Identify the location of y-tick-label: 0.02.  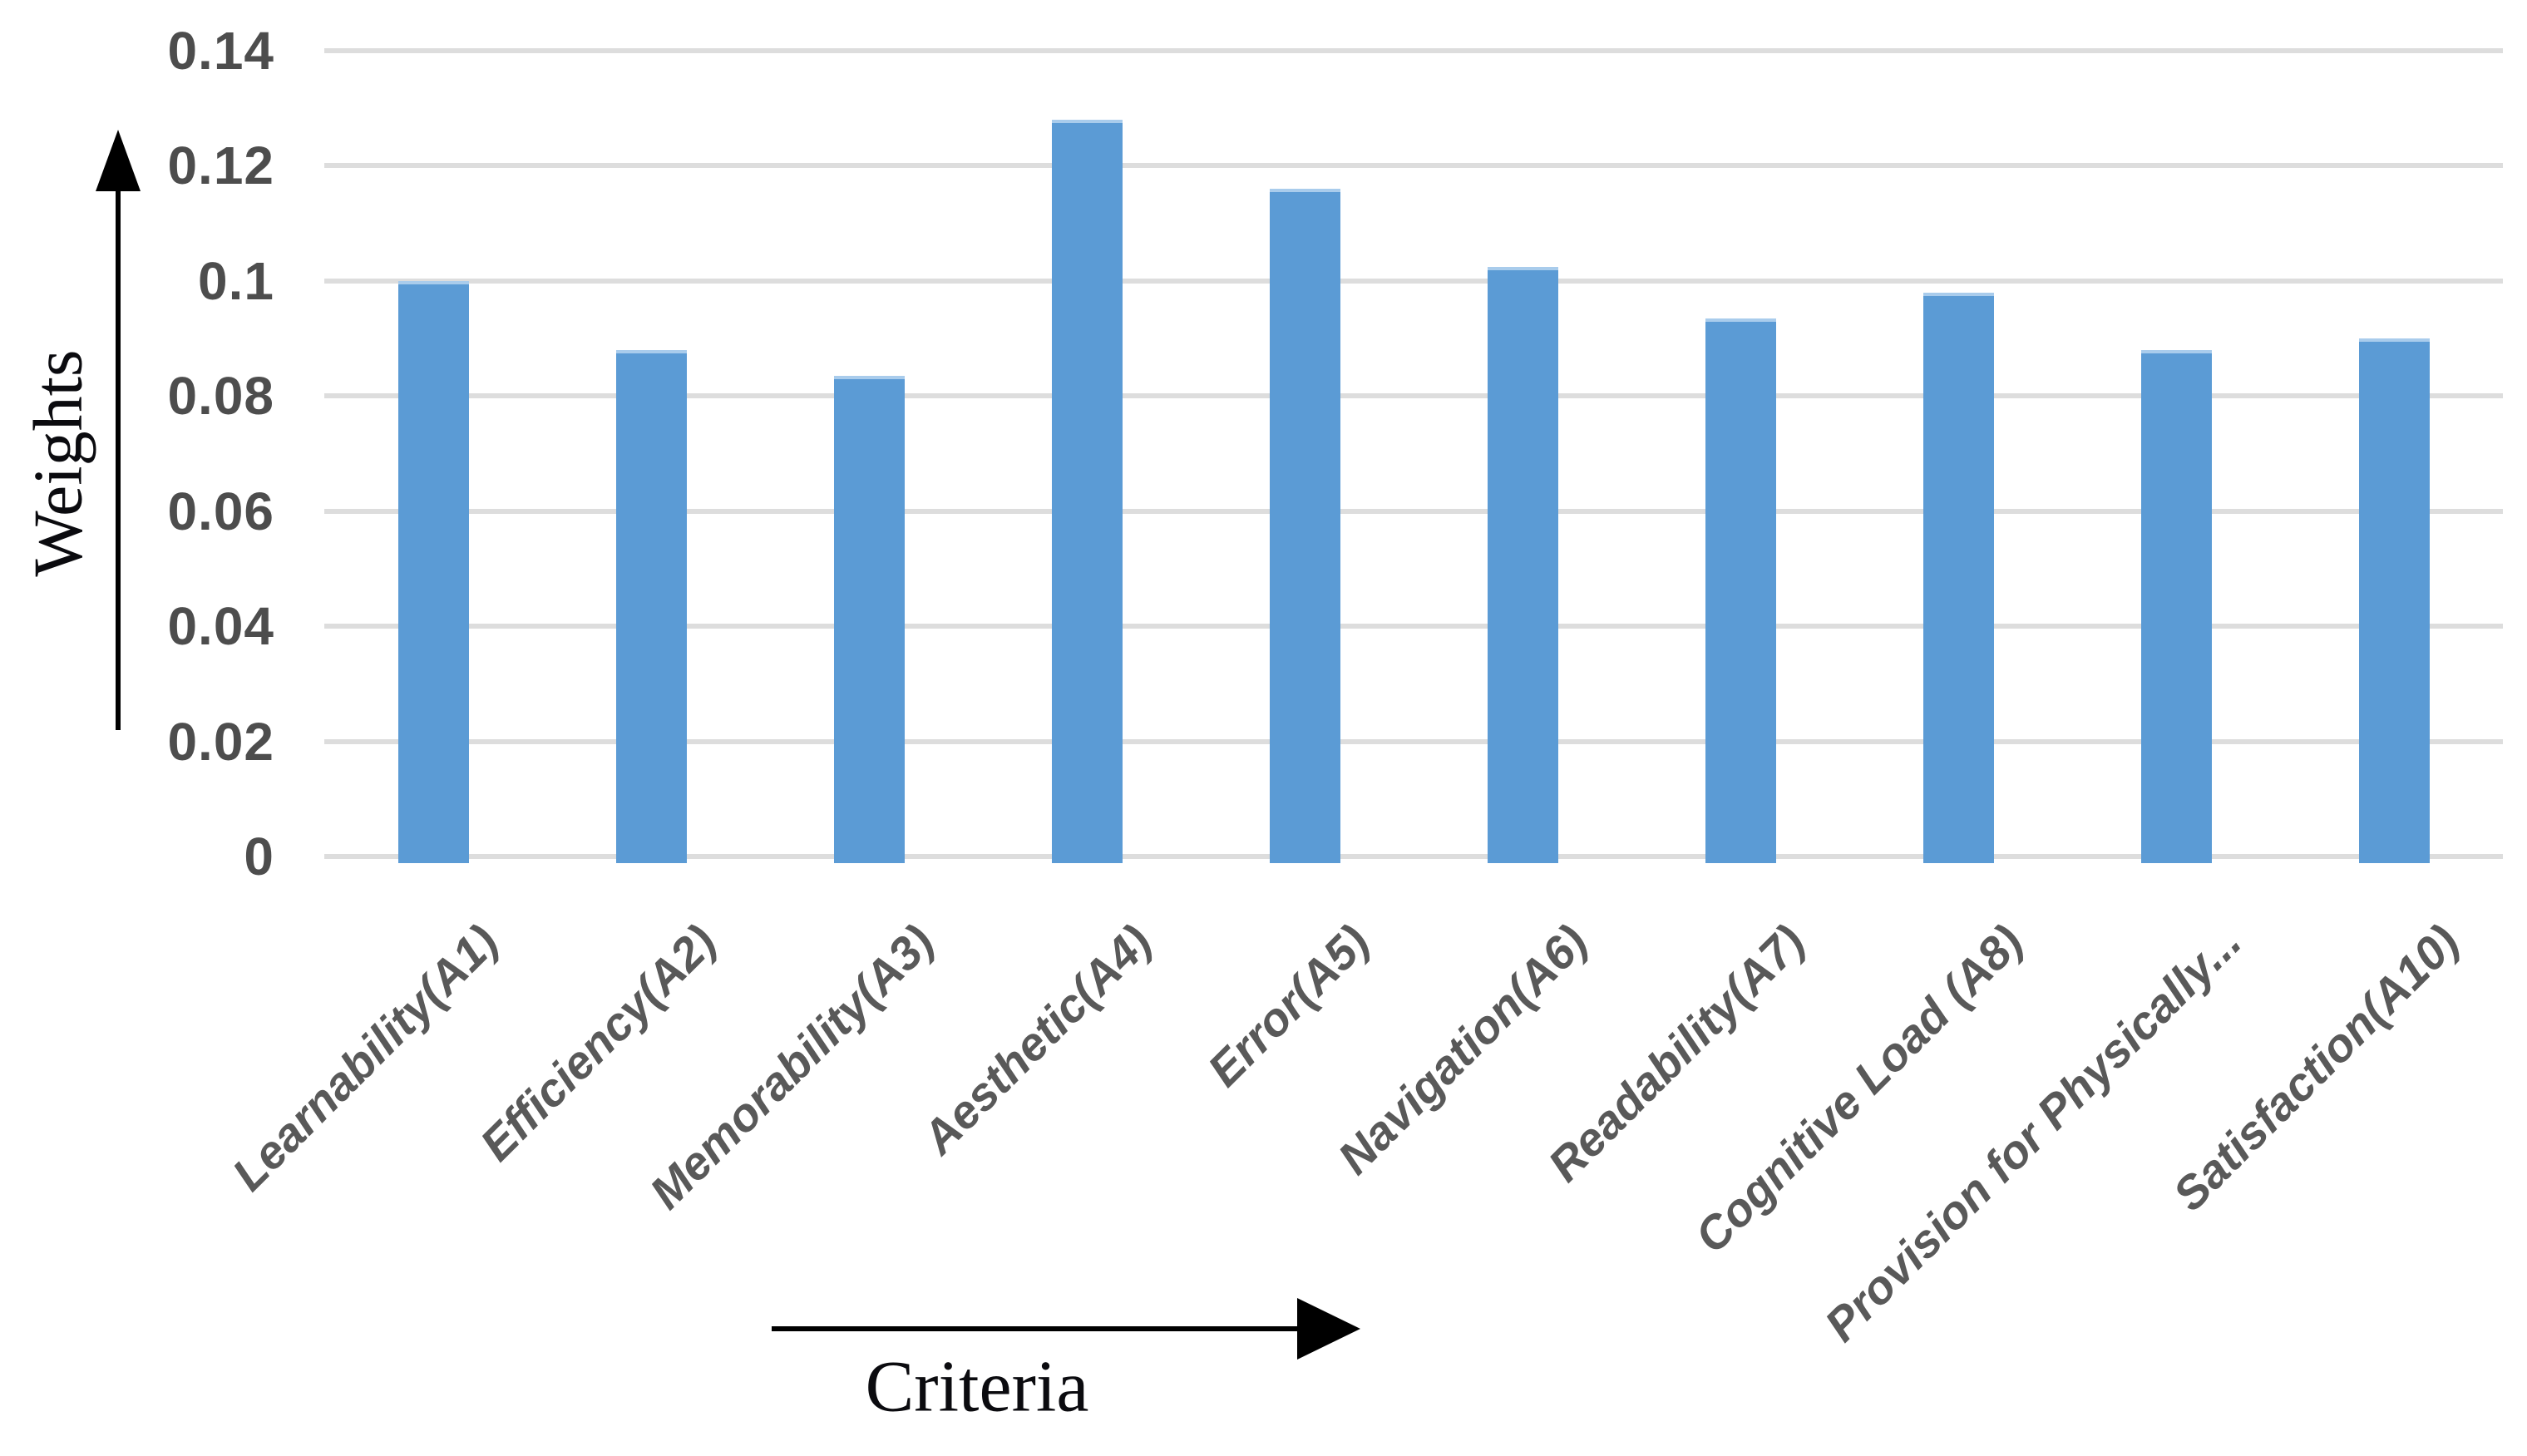
(221, 741).